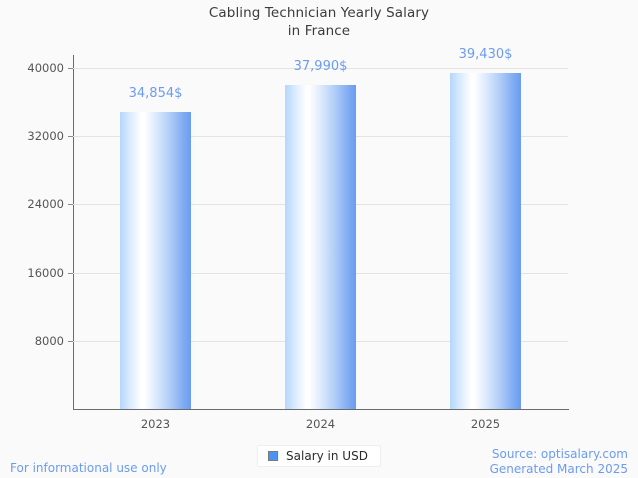 This screenshot has width=638, height=478. What do you see at coordinates (273, 456) in the screenshot?
I see `legend-swatch-icon` at bounding box center [273, 456].